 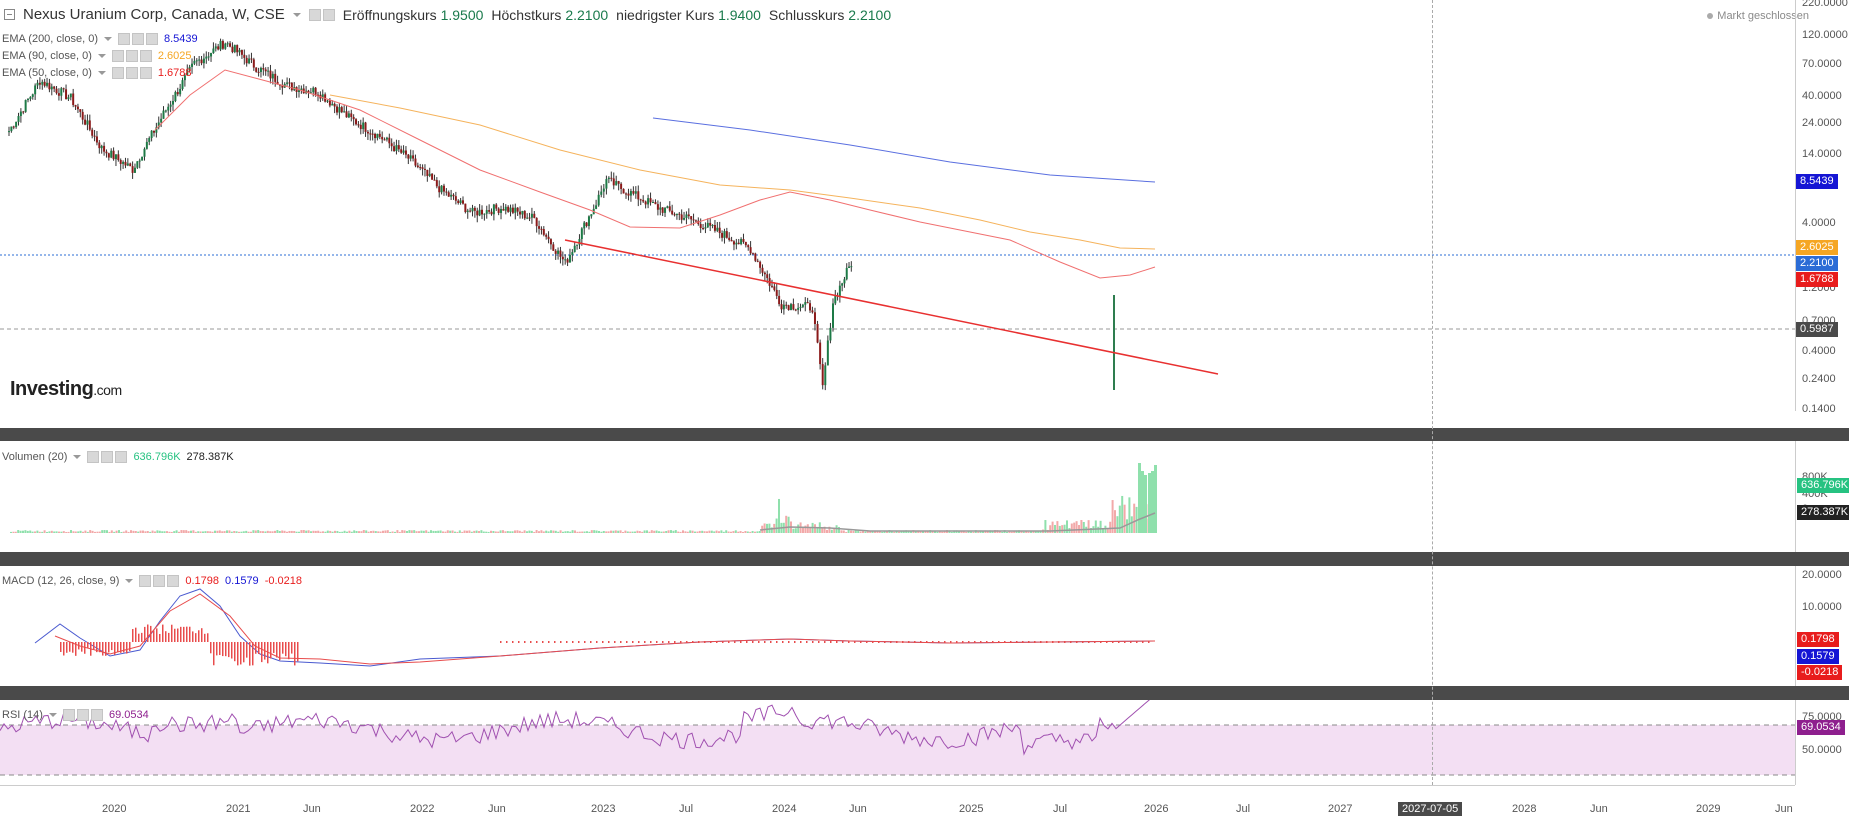 I want to click on macd-tools, so click(x=159, y=581).